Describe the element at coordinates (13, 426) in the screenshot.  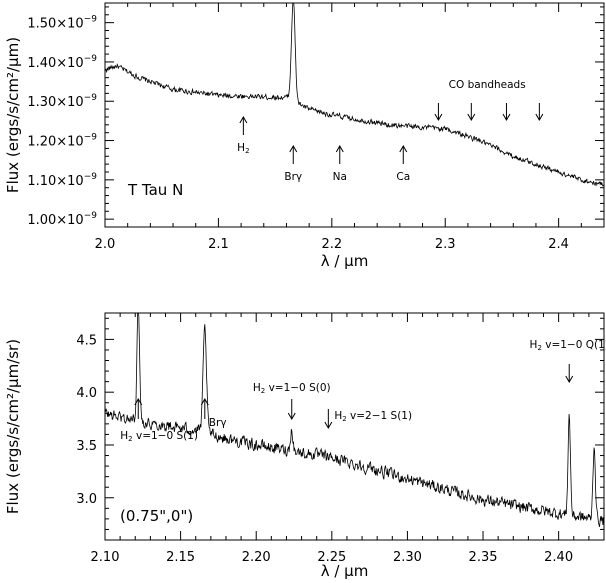
I see `y-axis-title: Flux (ergs/s/cm²/μm/sr)` at that location.